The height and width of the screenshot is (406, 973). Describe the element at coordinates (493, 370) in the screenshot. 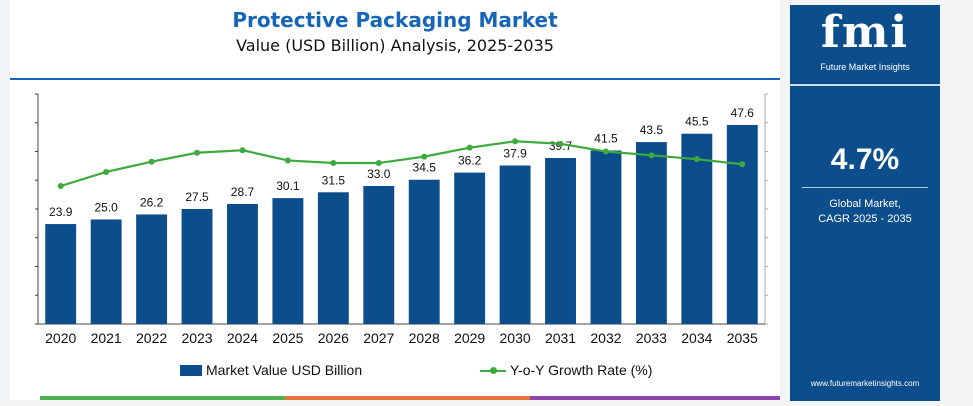

I see `legend-line-swatch` at that location.